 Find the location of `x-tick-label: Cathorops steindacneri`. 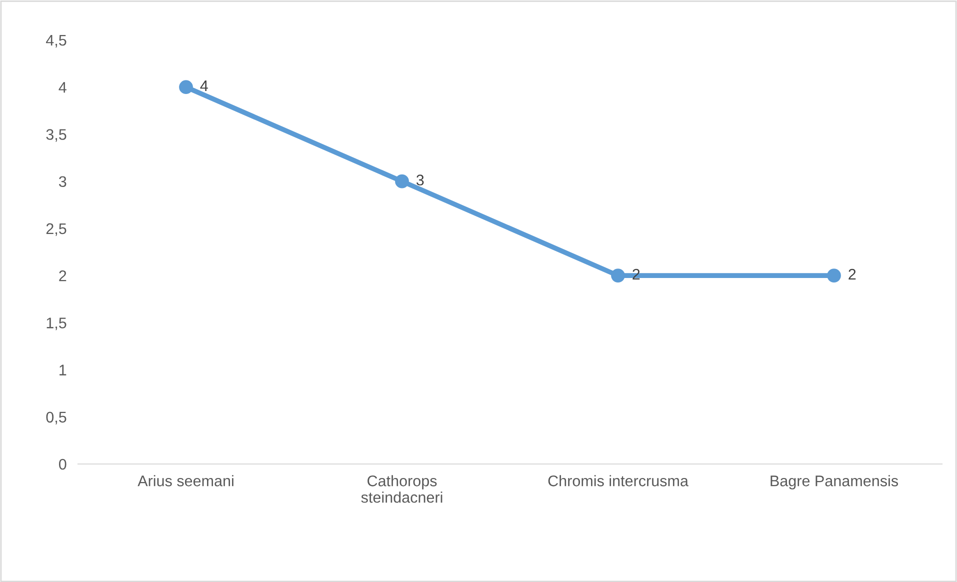

x-tick-label: Cathorops steindacneri is located at coordinates (401, 489).